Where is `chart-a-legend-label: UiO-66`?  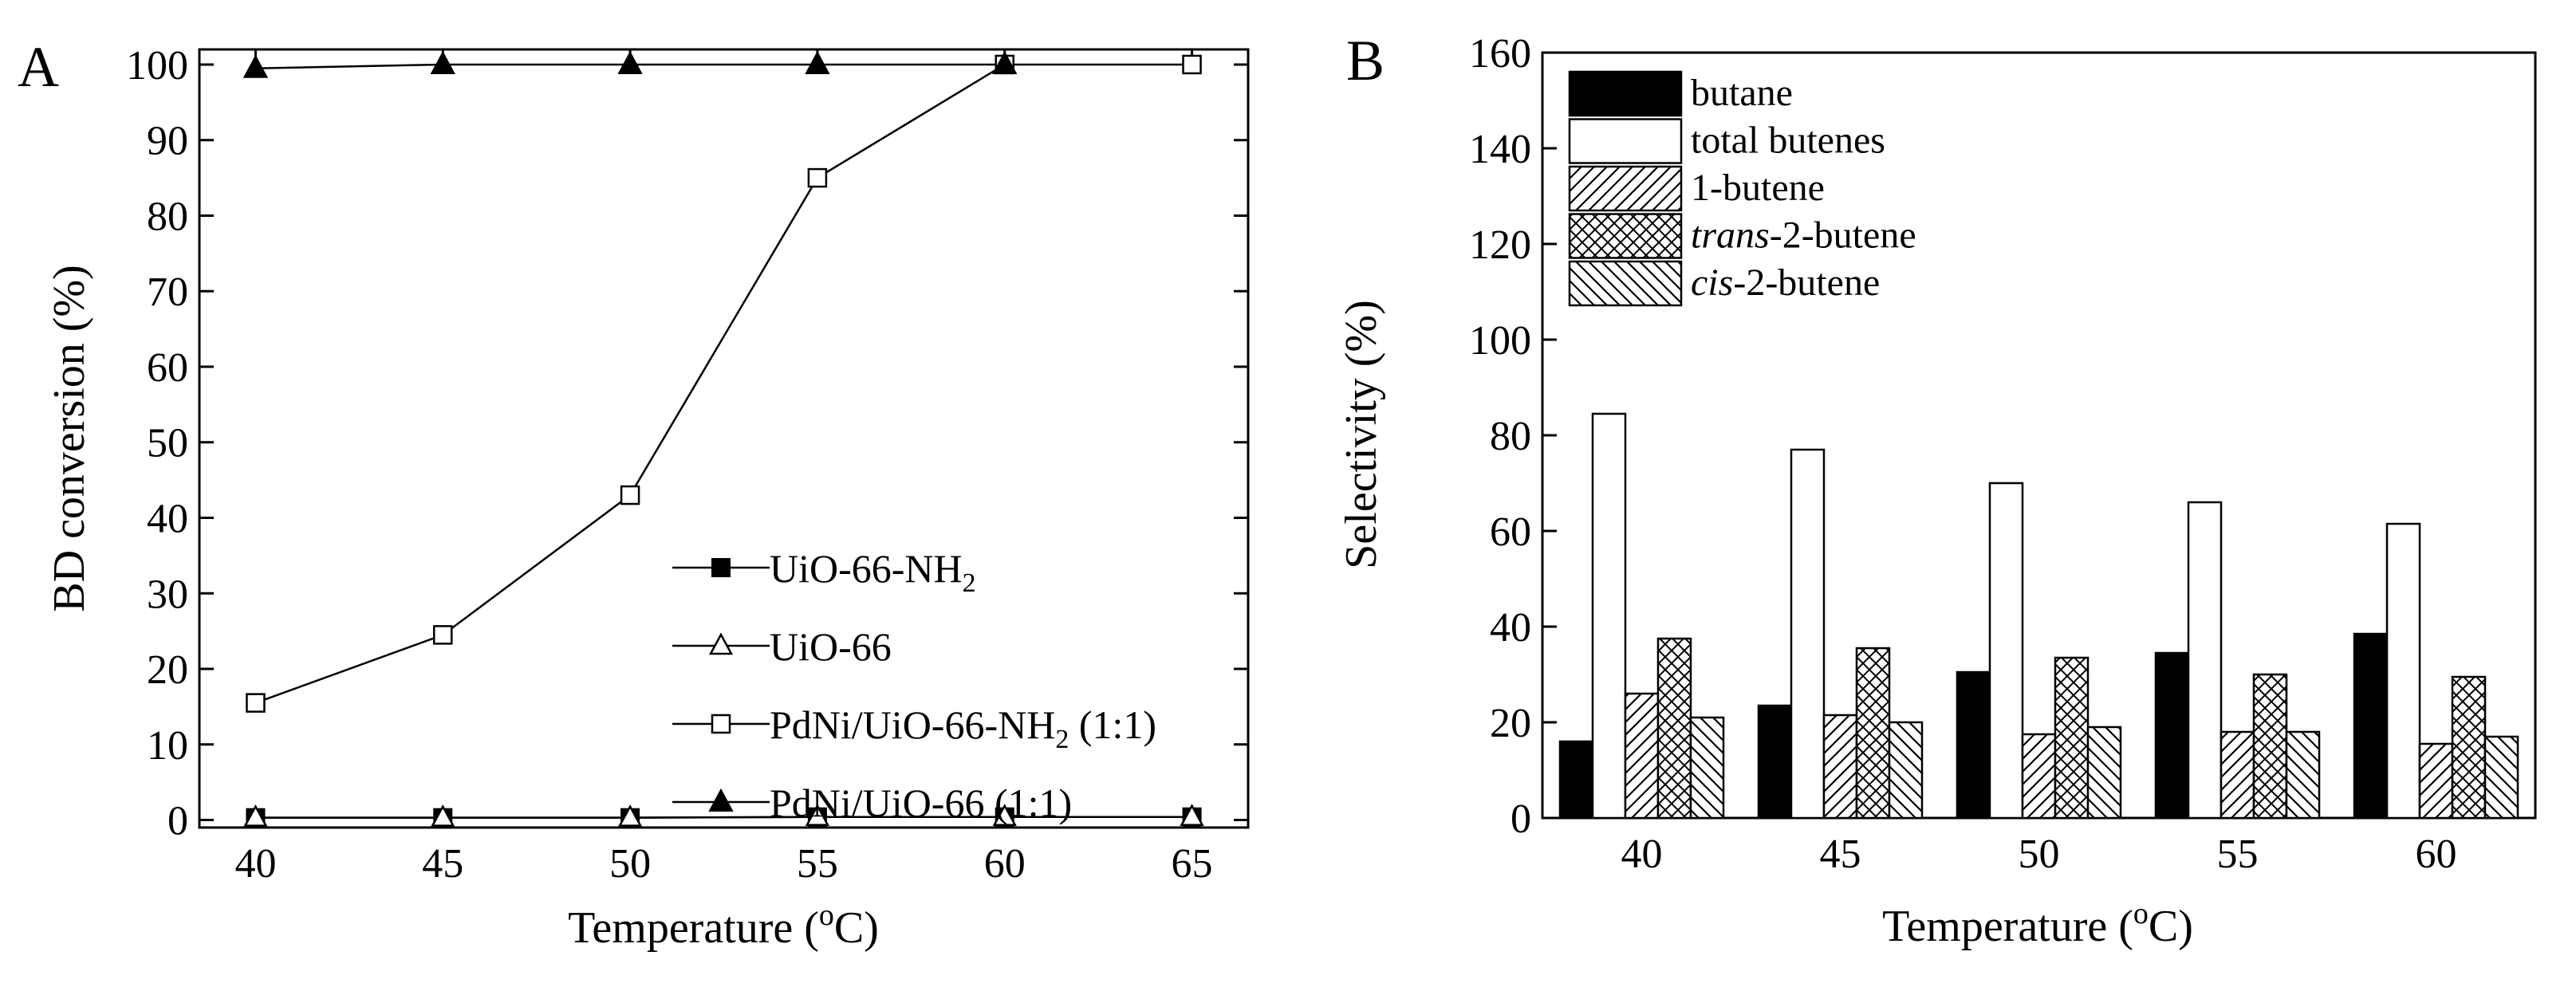 chart-a-legend-label: UiO-66 is located at coordinates (831, 646).